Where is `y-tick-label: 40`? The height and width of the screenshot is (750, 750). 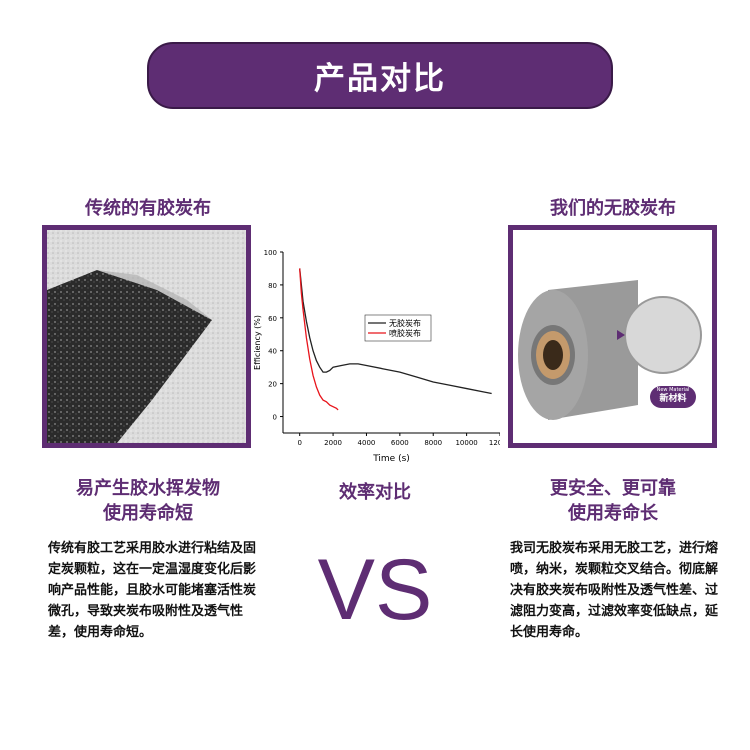
y-tick-label: 40 is located at coordinates (272, 352).